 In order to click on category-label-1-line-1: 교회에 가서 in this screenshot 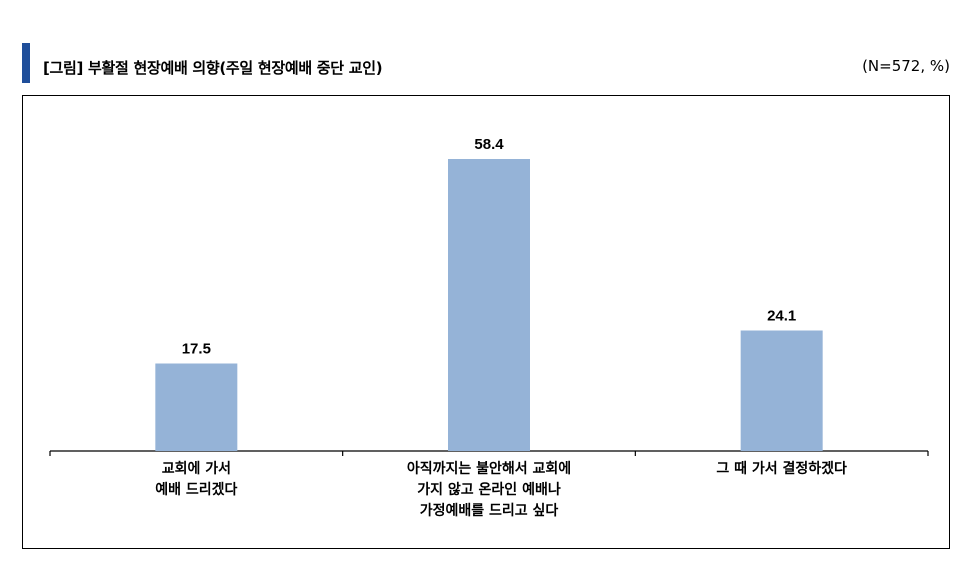, I will do `click(196, 469)`.